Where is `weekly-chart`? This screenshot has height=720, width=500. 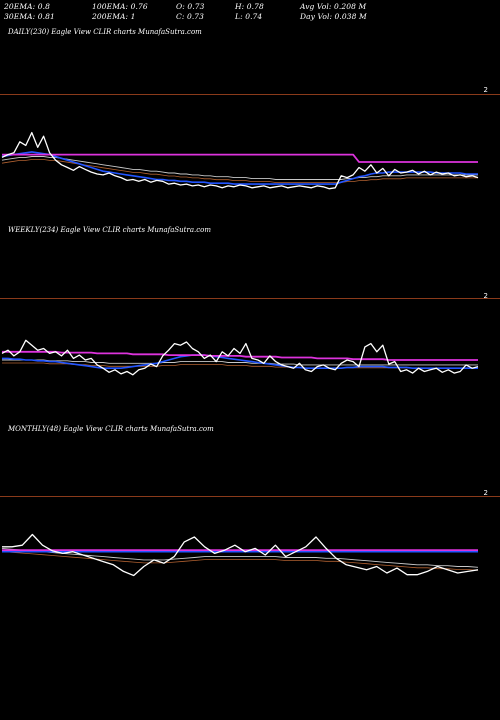 weekly-chart is located at coordinates (240, 357).